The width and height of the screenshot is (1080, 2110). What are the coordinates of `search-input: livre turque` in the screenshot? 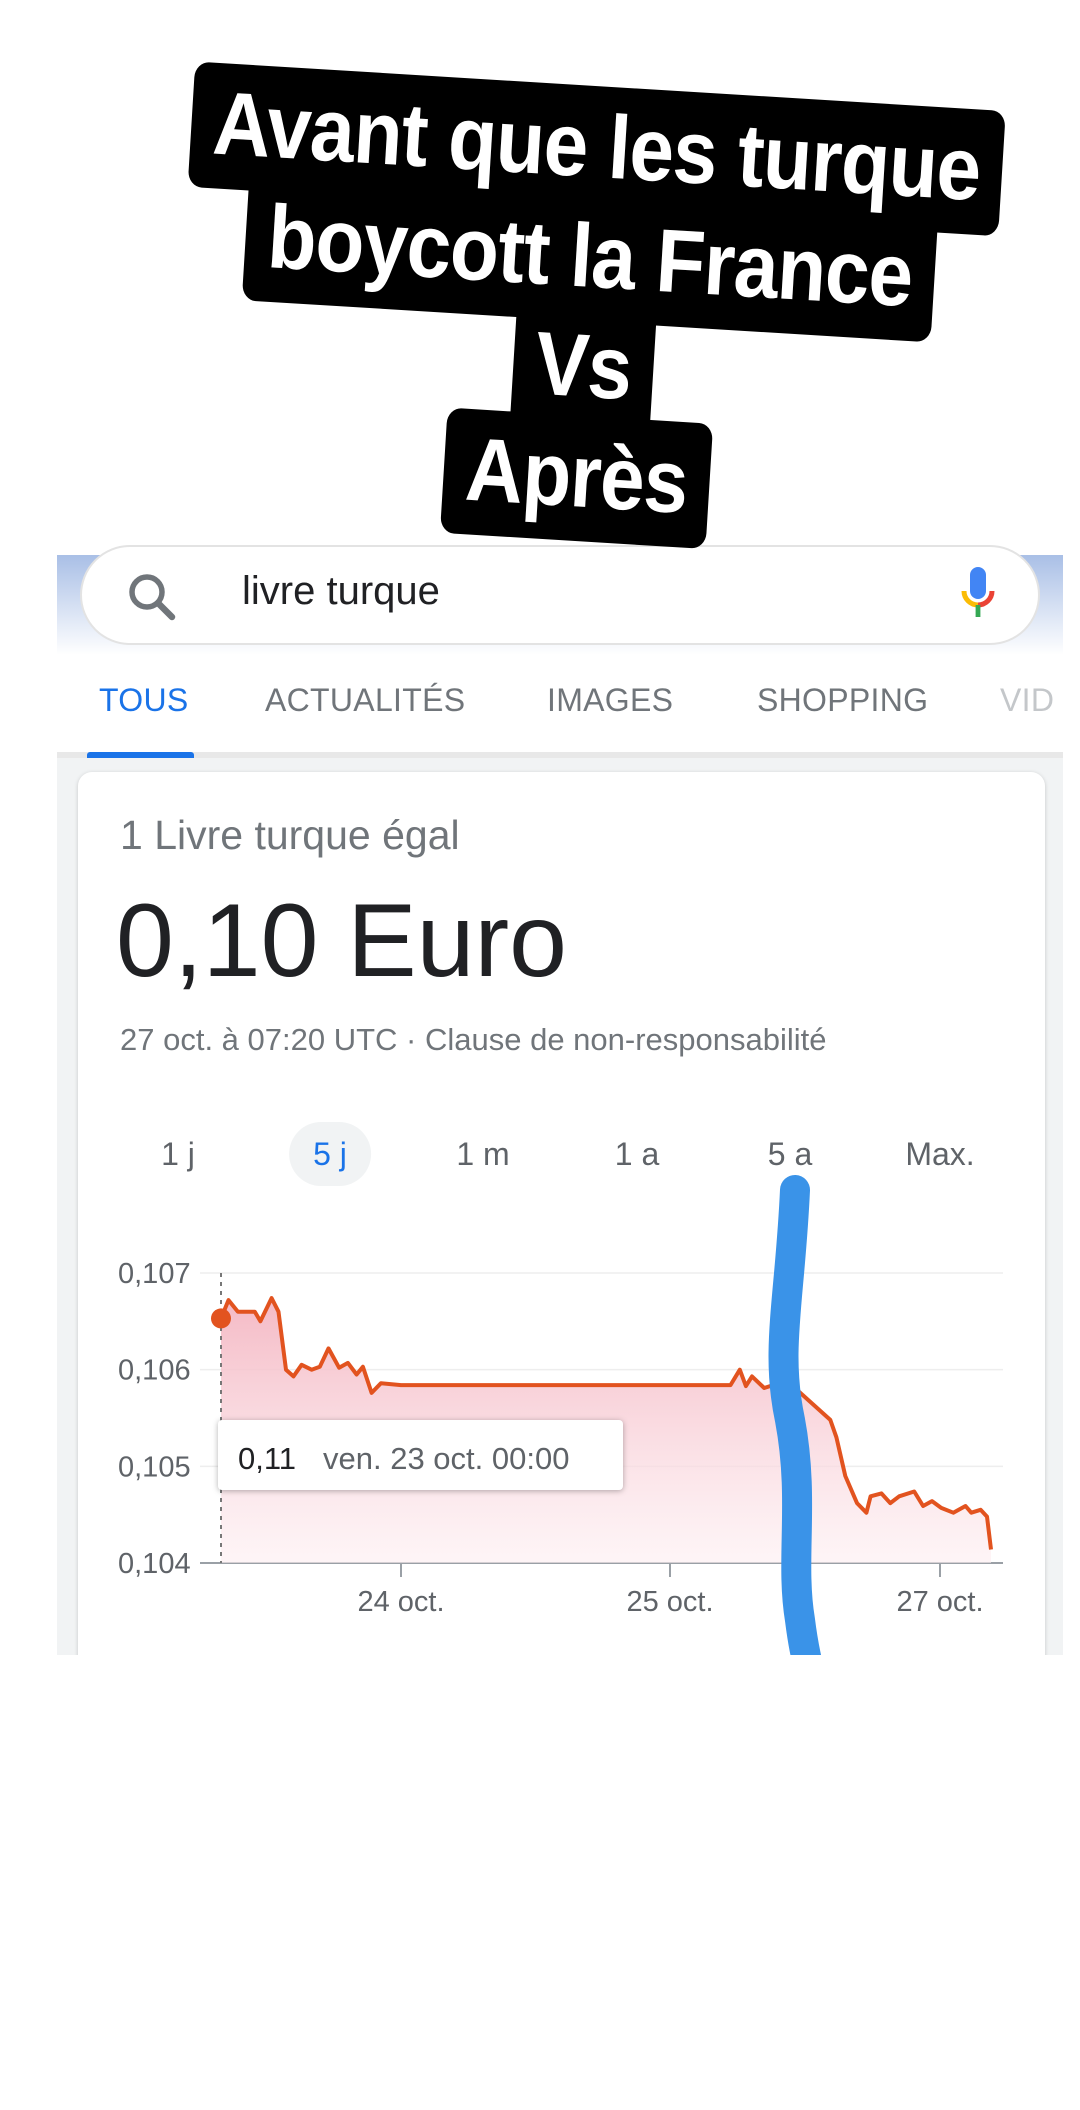 It's located at (341, 591).